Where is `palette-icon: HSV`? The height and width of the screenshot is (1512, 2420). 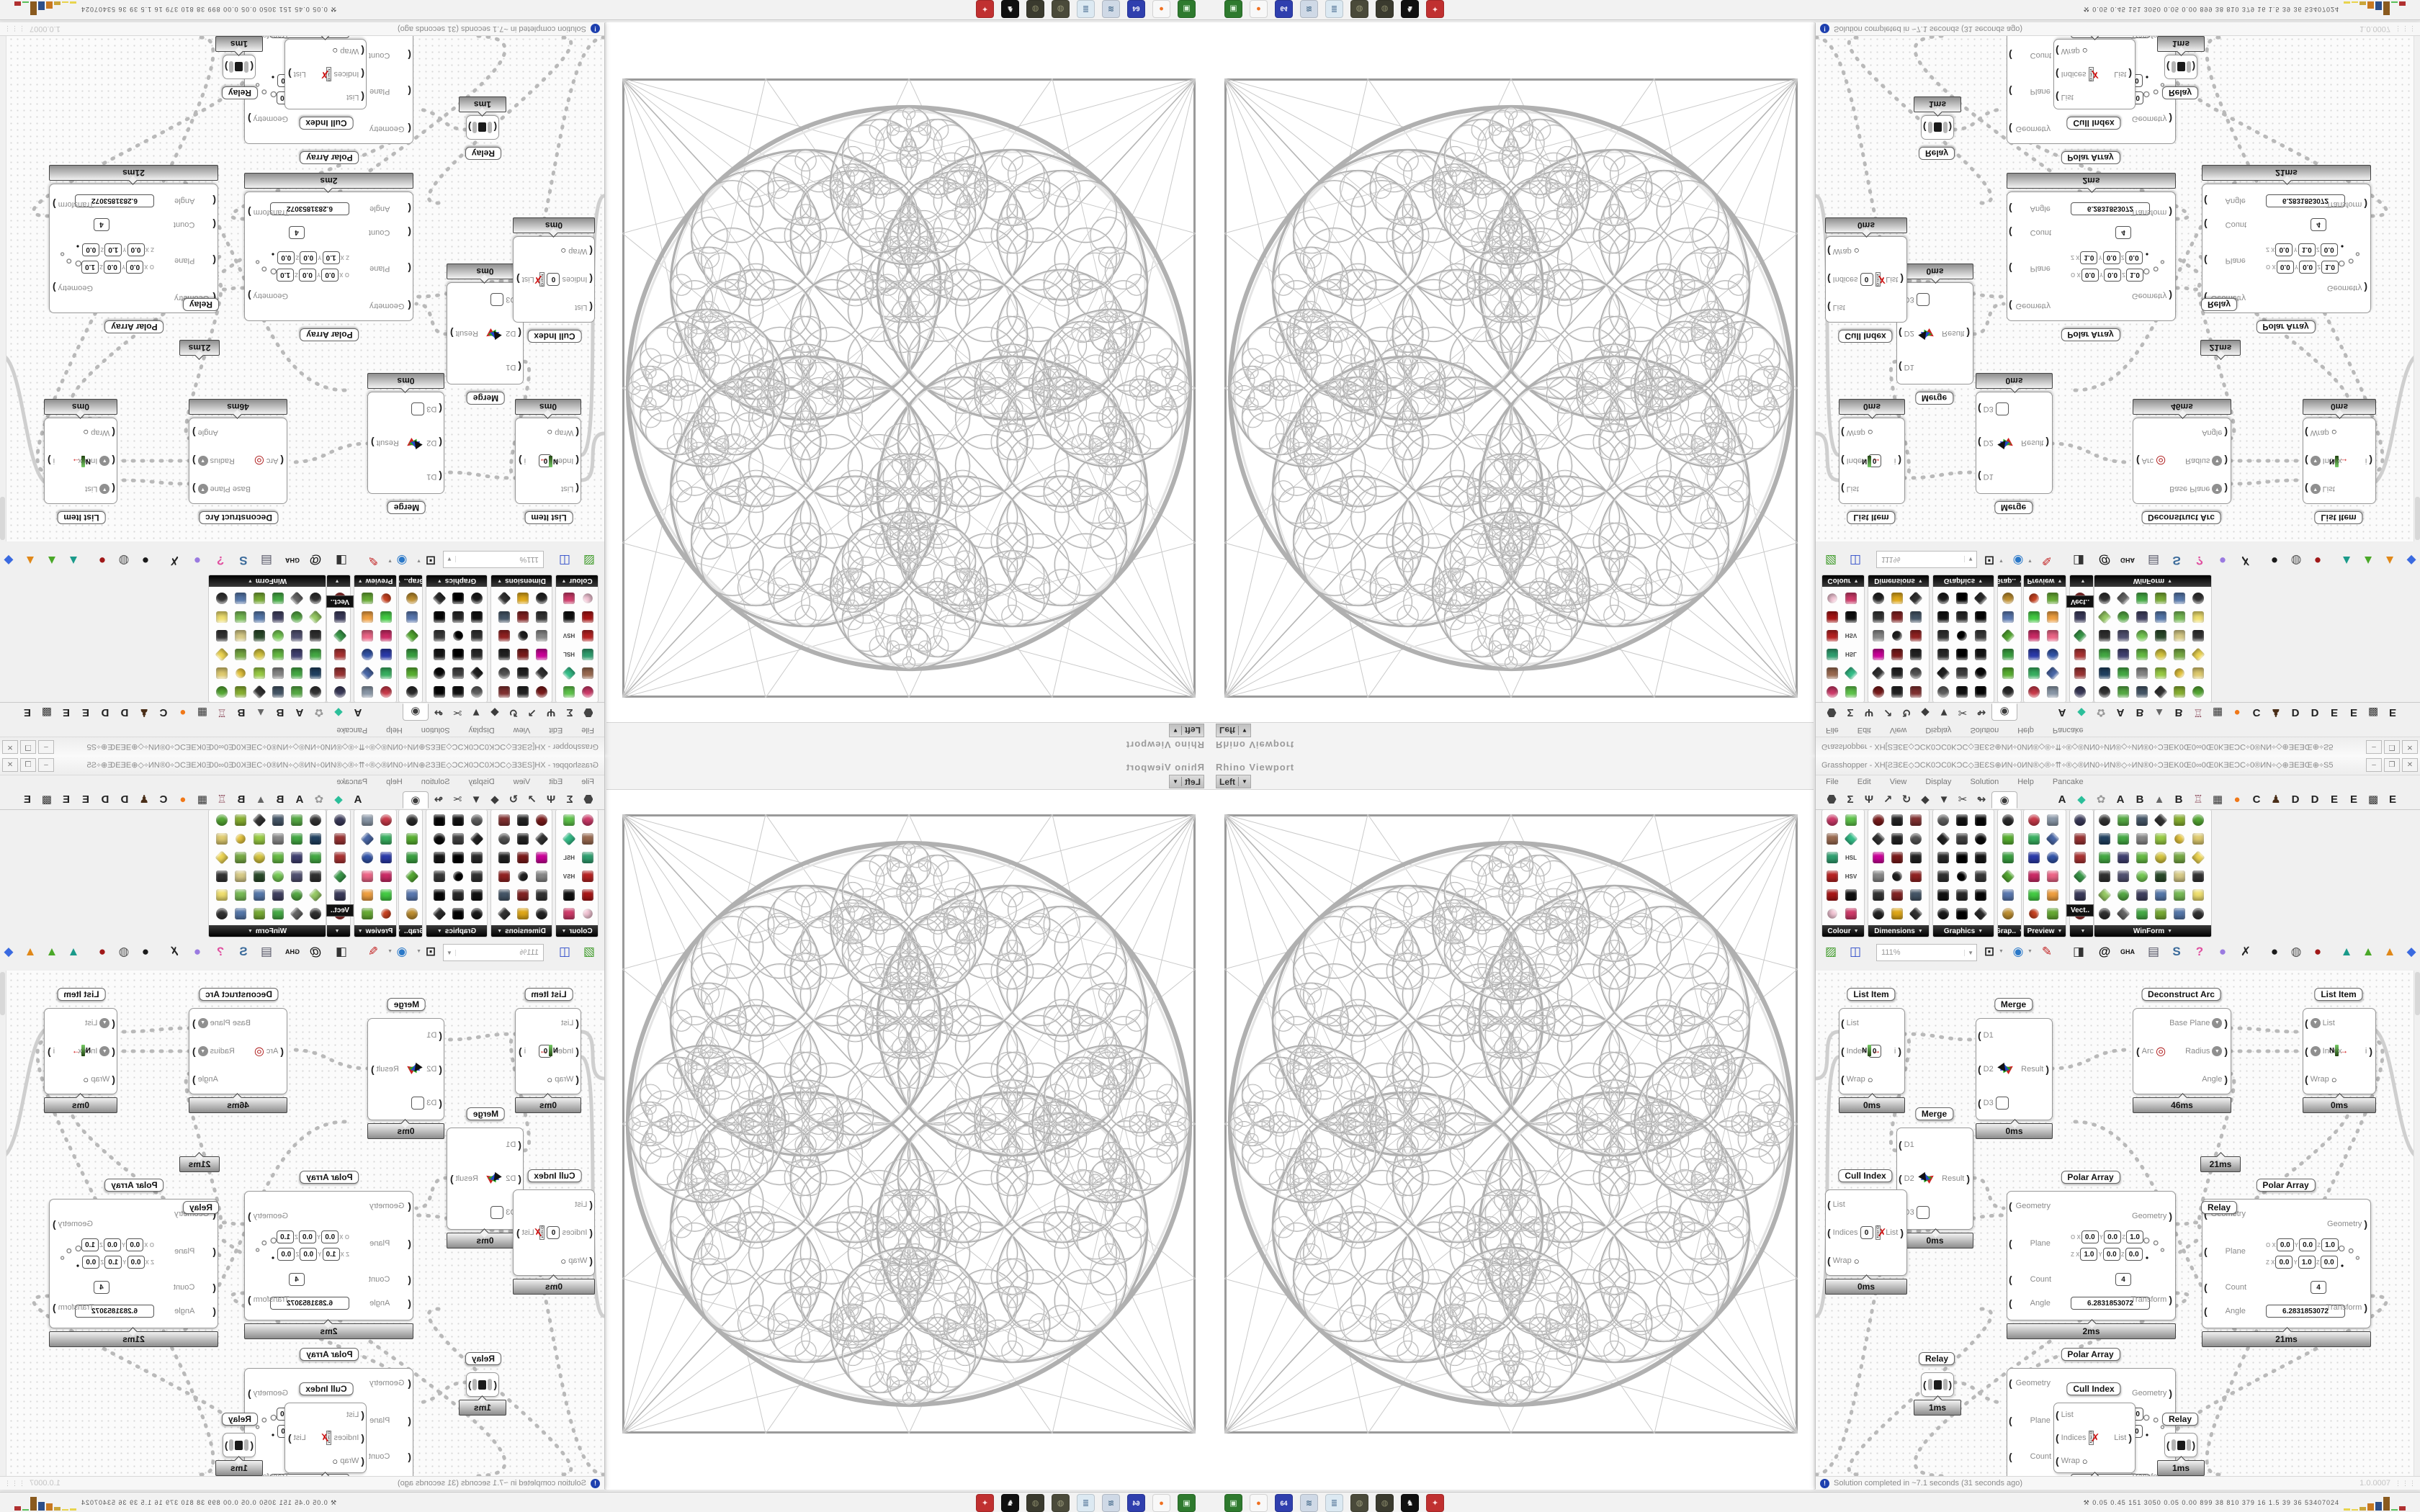
palette-icon: HSV is located at coordinates (1851, 876).